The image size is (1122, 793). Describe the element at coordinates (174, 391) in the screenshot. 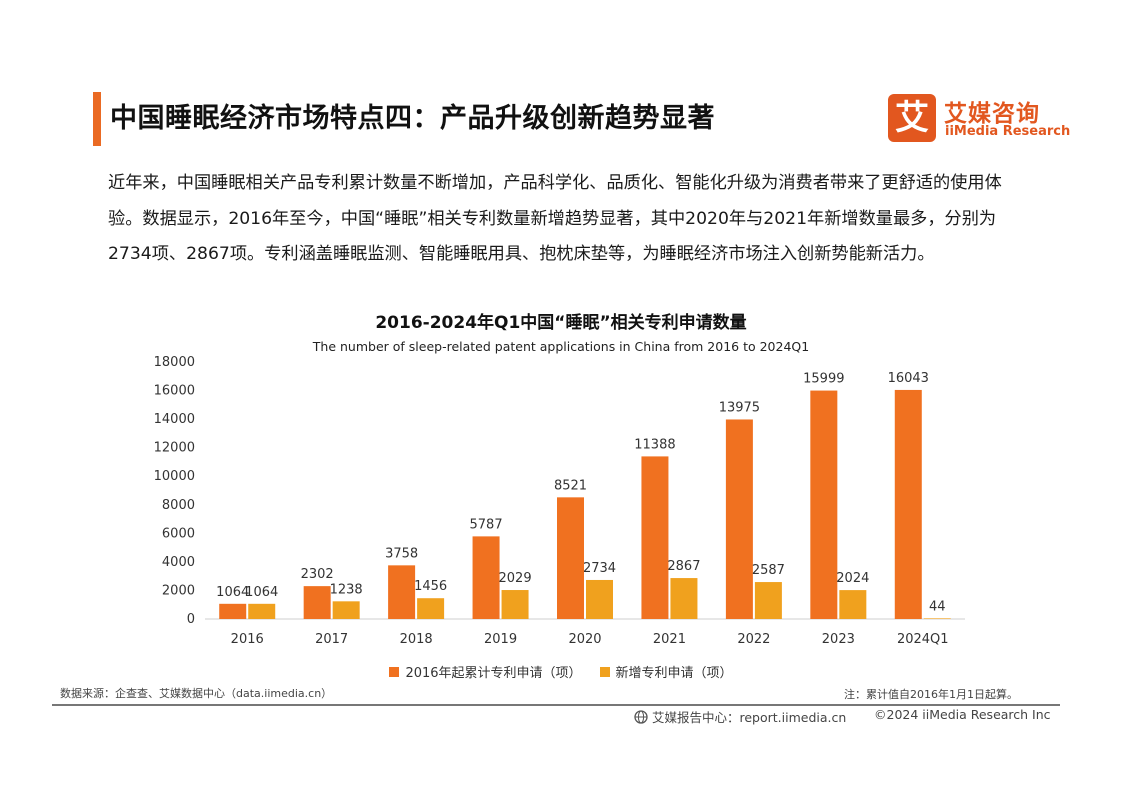

I see `y-tick-label: 16000` at that location.